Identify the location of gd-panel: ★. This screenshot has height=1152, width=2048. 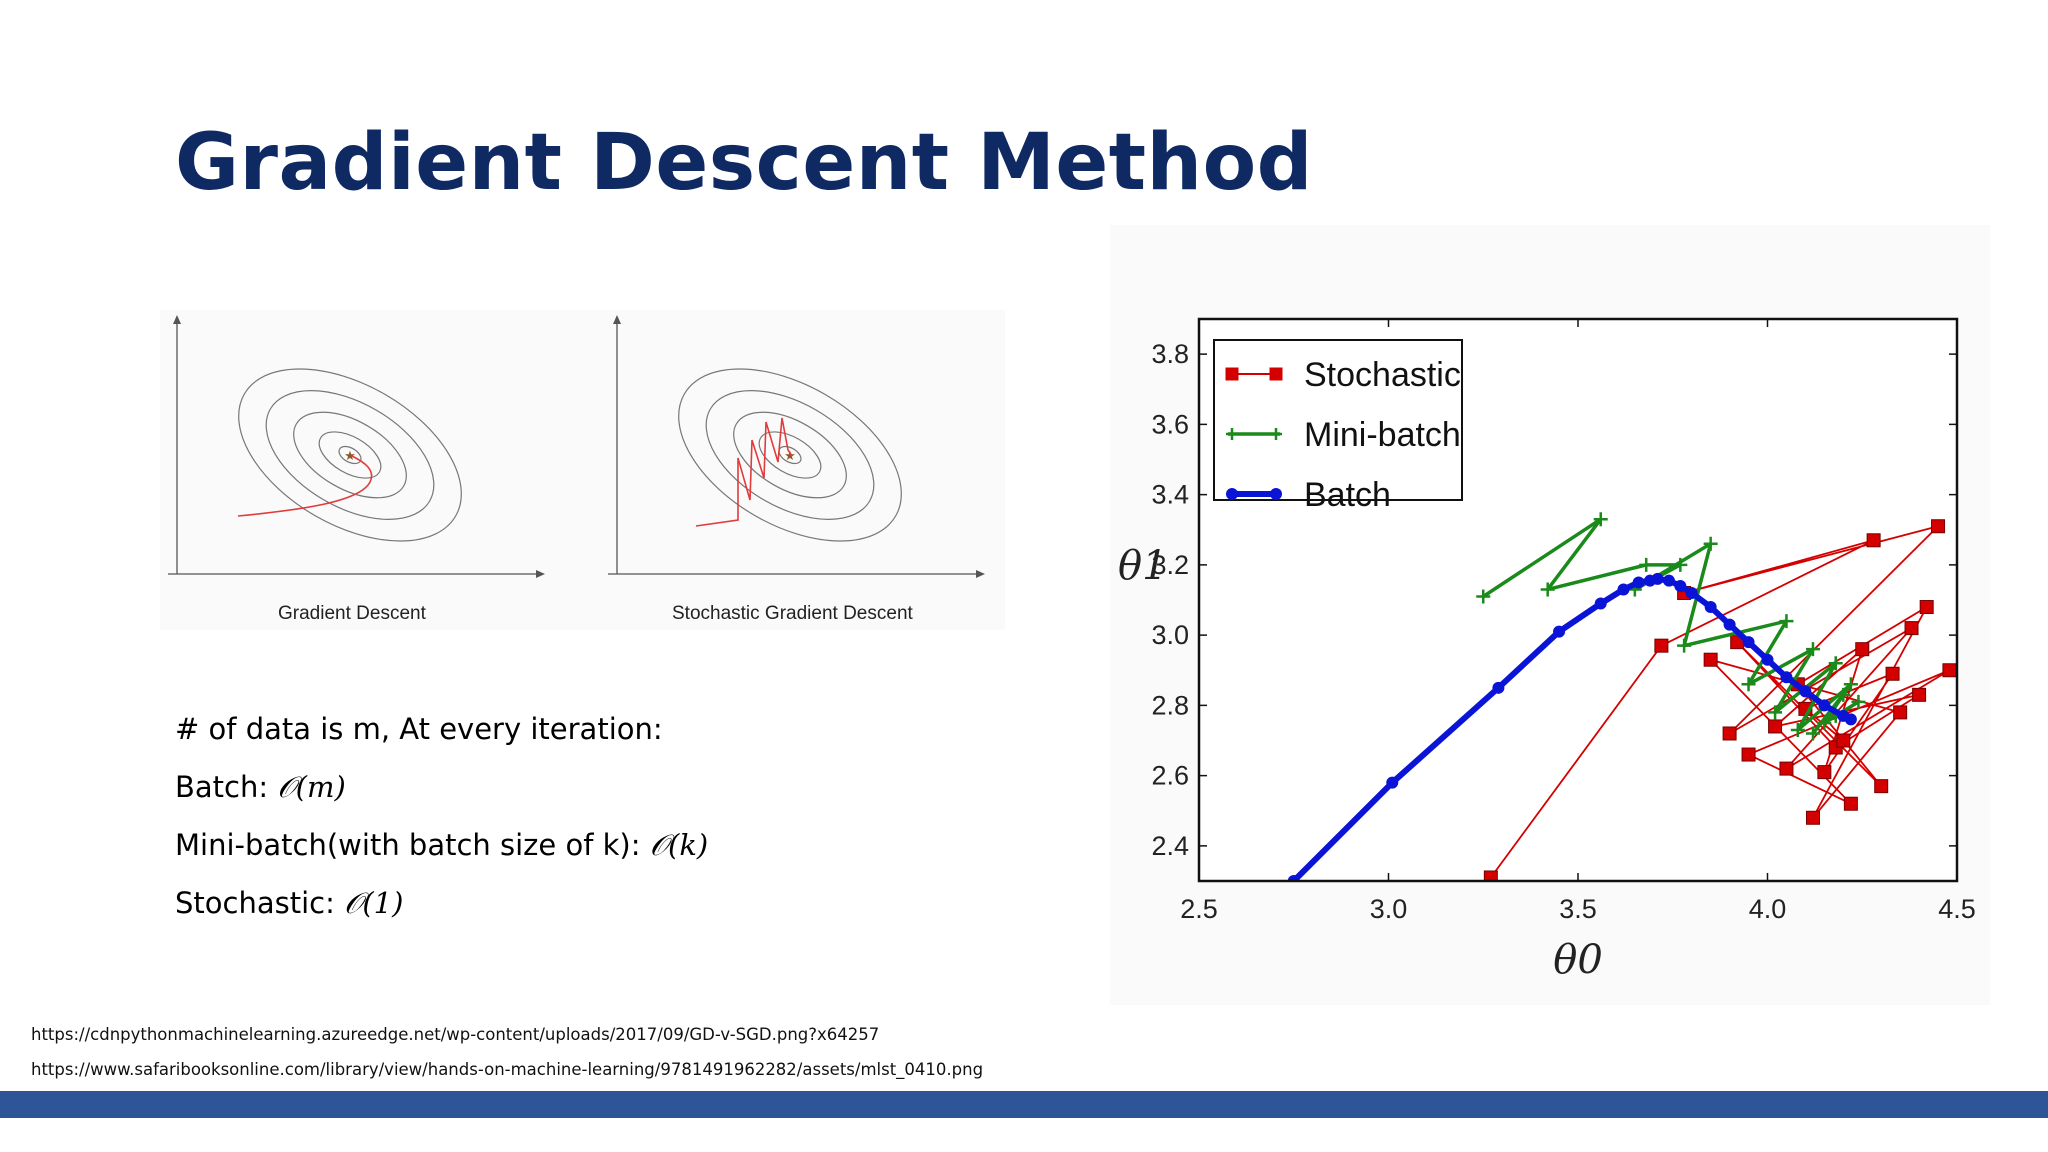
(356, 446).